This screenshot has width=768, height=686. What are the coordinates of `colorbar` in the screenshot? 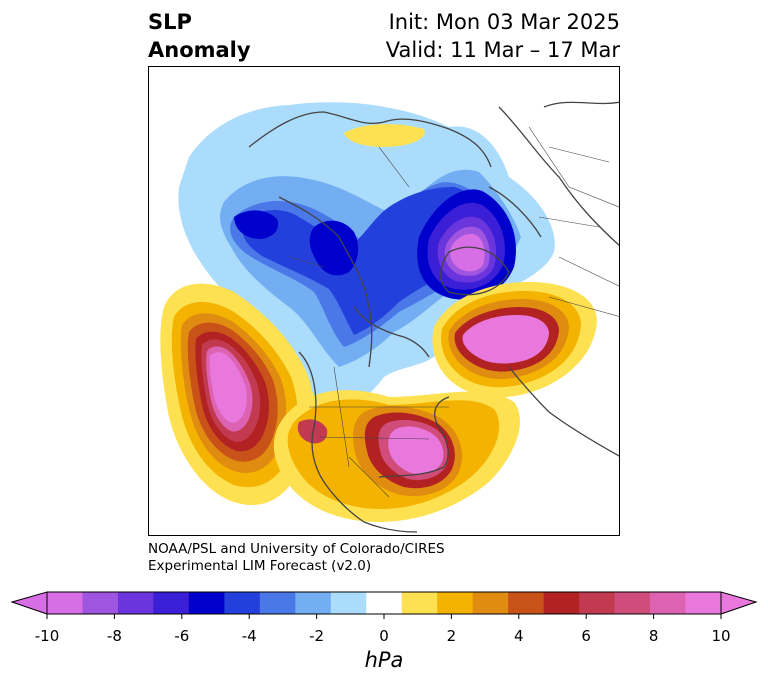 It's located at (384, 605).